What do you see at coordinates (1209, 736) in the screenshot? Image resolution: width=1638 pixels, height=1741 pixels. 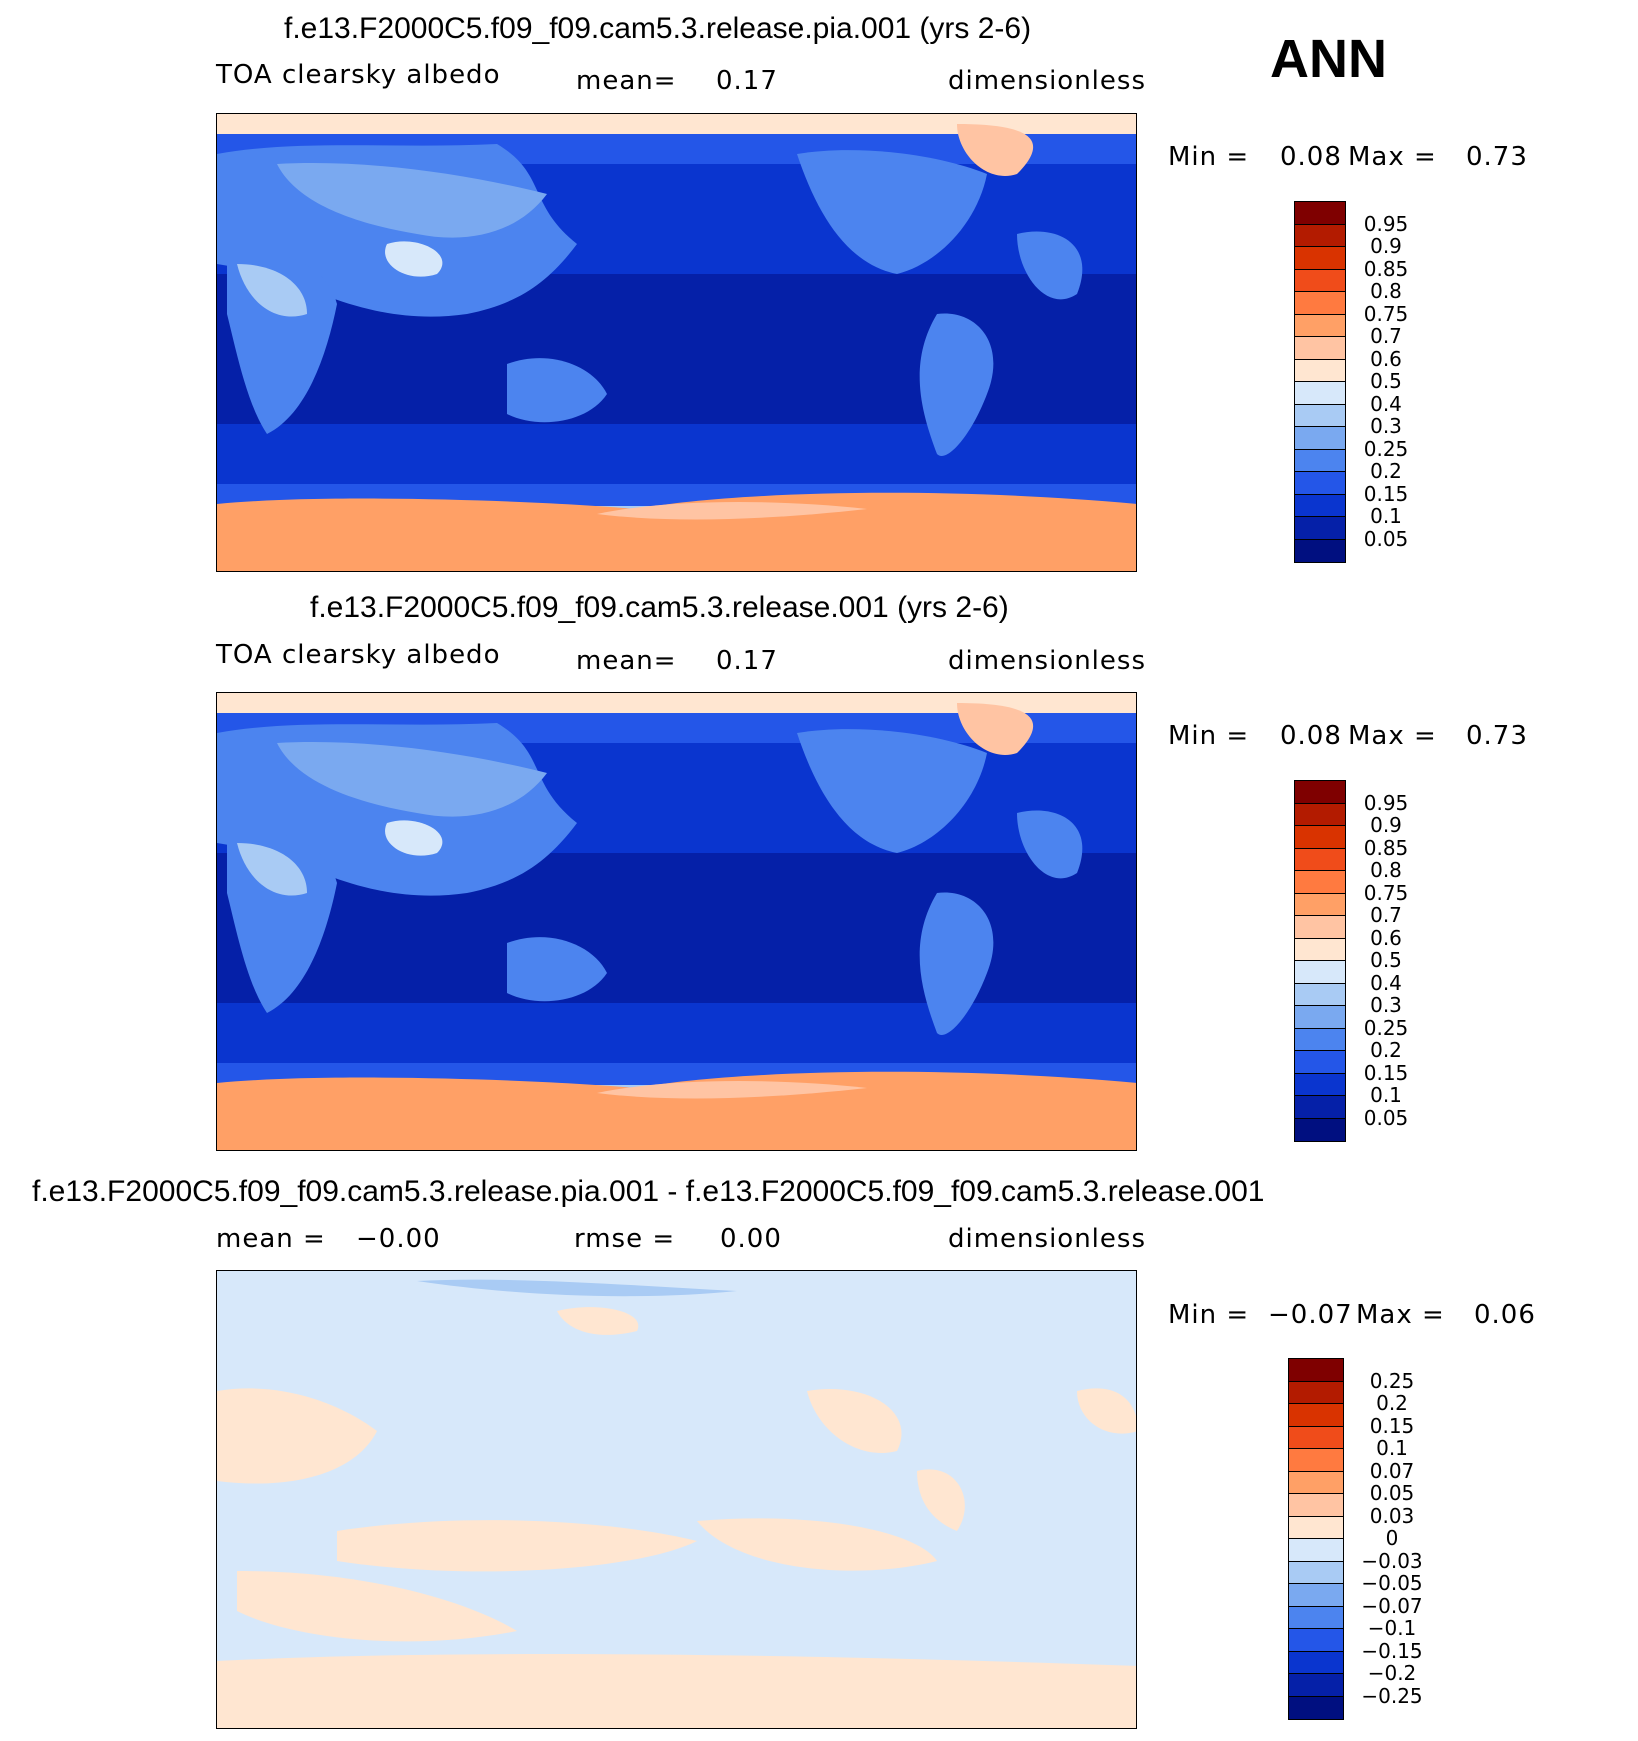 I see `panel-2-min-label: Min =` at bounding box center [1209, 736].